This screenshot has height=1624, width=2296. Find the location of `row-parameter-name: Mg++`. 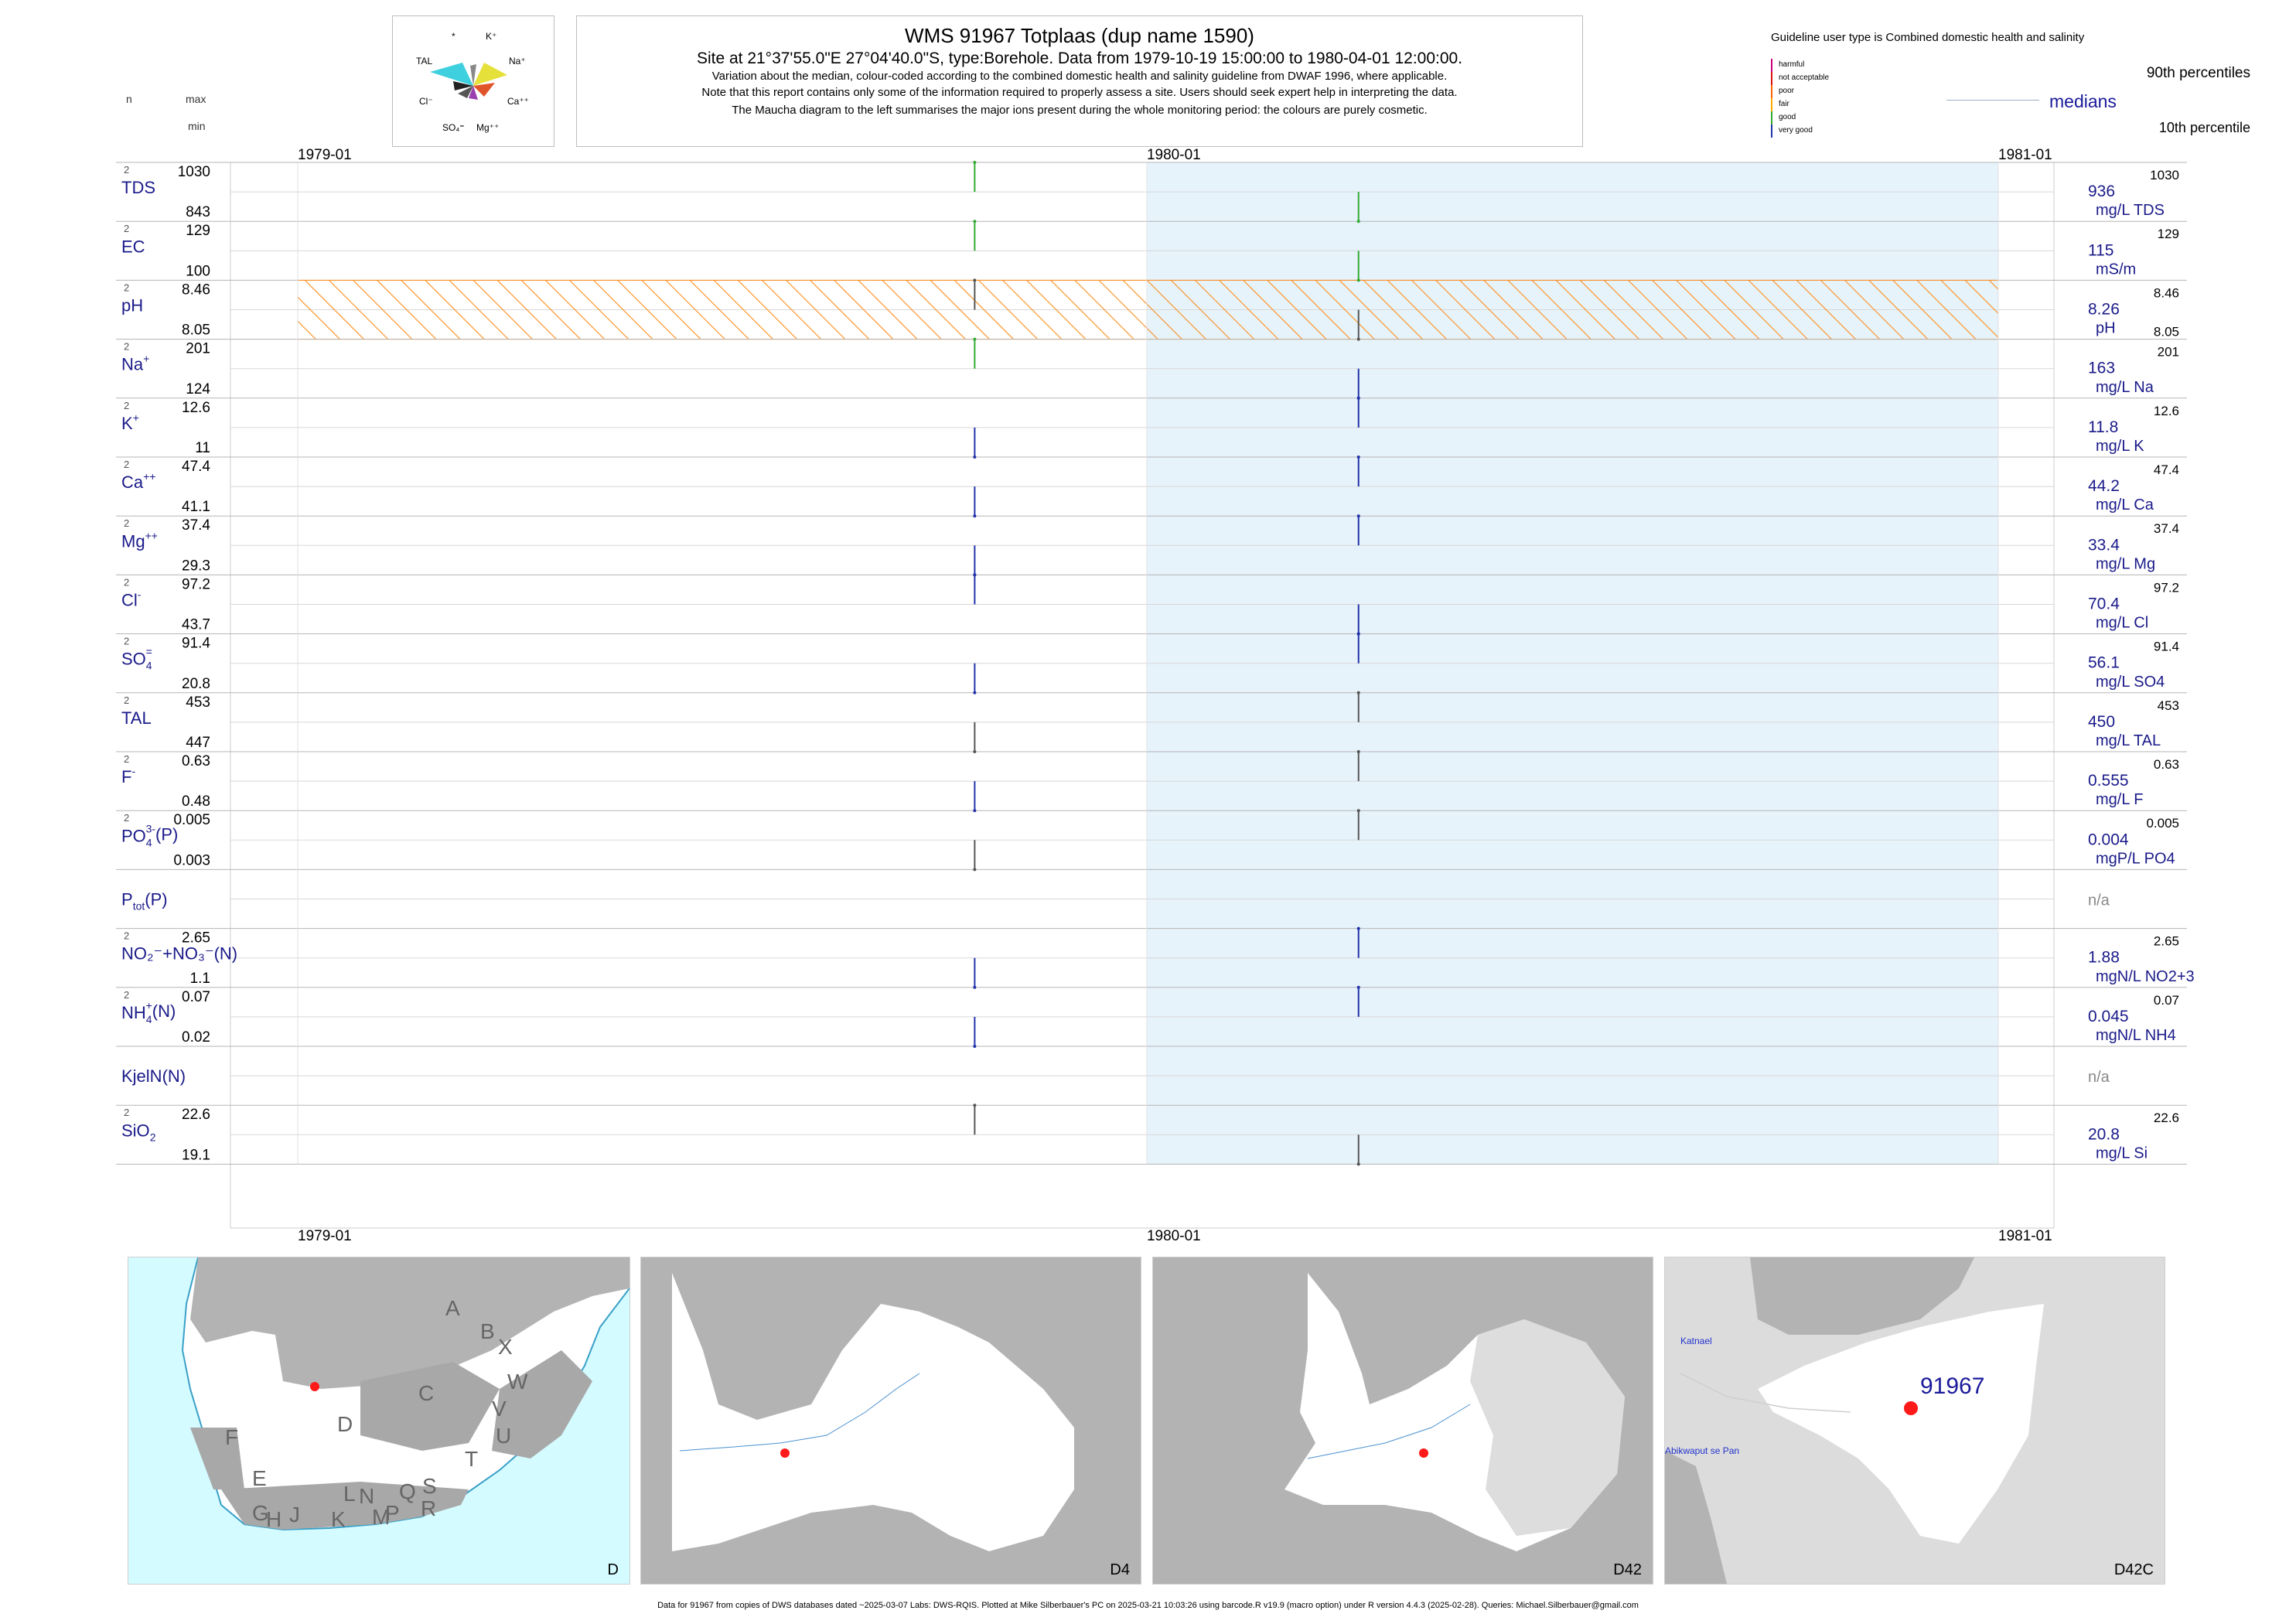

row-parameter-name: Mg++ is located at coordinates (139, 540).